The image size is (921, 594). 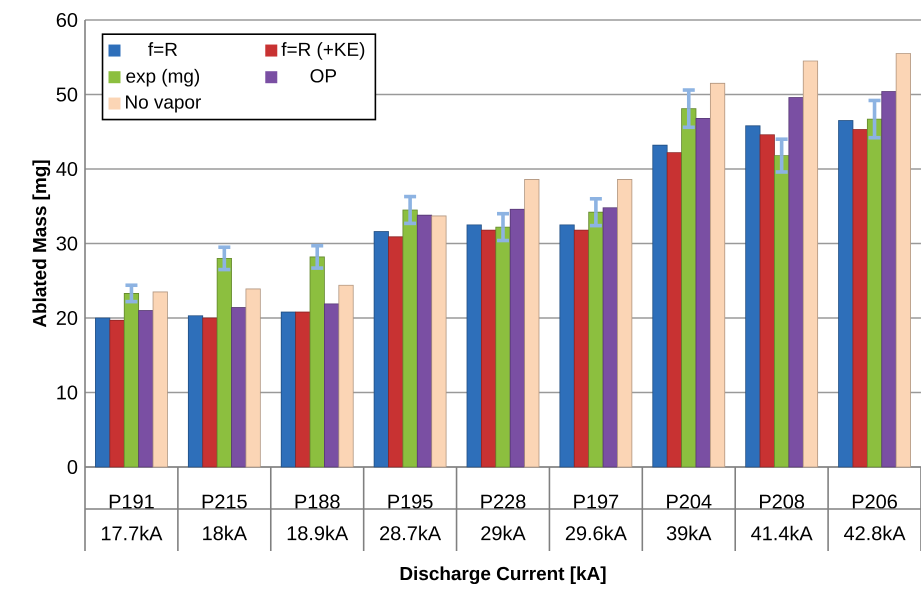 I want to click on y-axis-title: Ablated Mass [mg], so click(x=41, y=244).